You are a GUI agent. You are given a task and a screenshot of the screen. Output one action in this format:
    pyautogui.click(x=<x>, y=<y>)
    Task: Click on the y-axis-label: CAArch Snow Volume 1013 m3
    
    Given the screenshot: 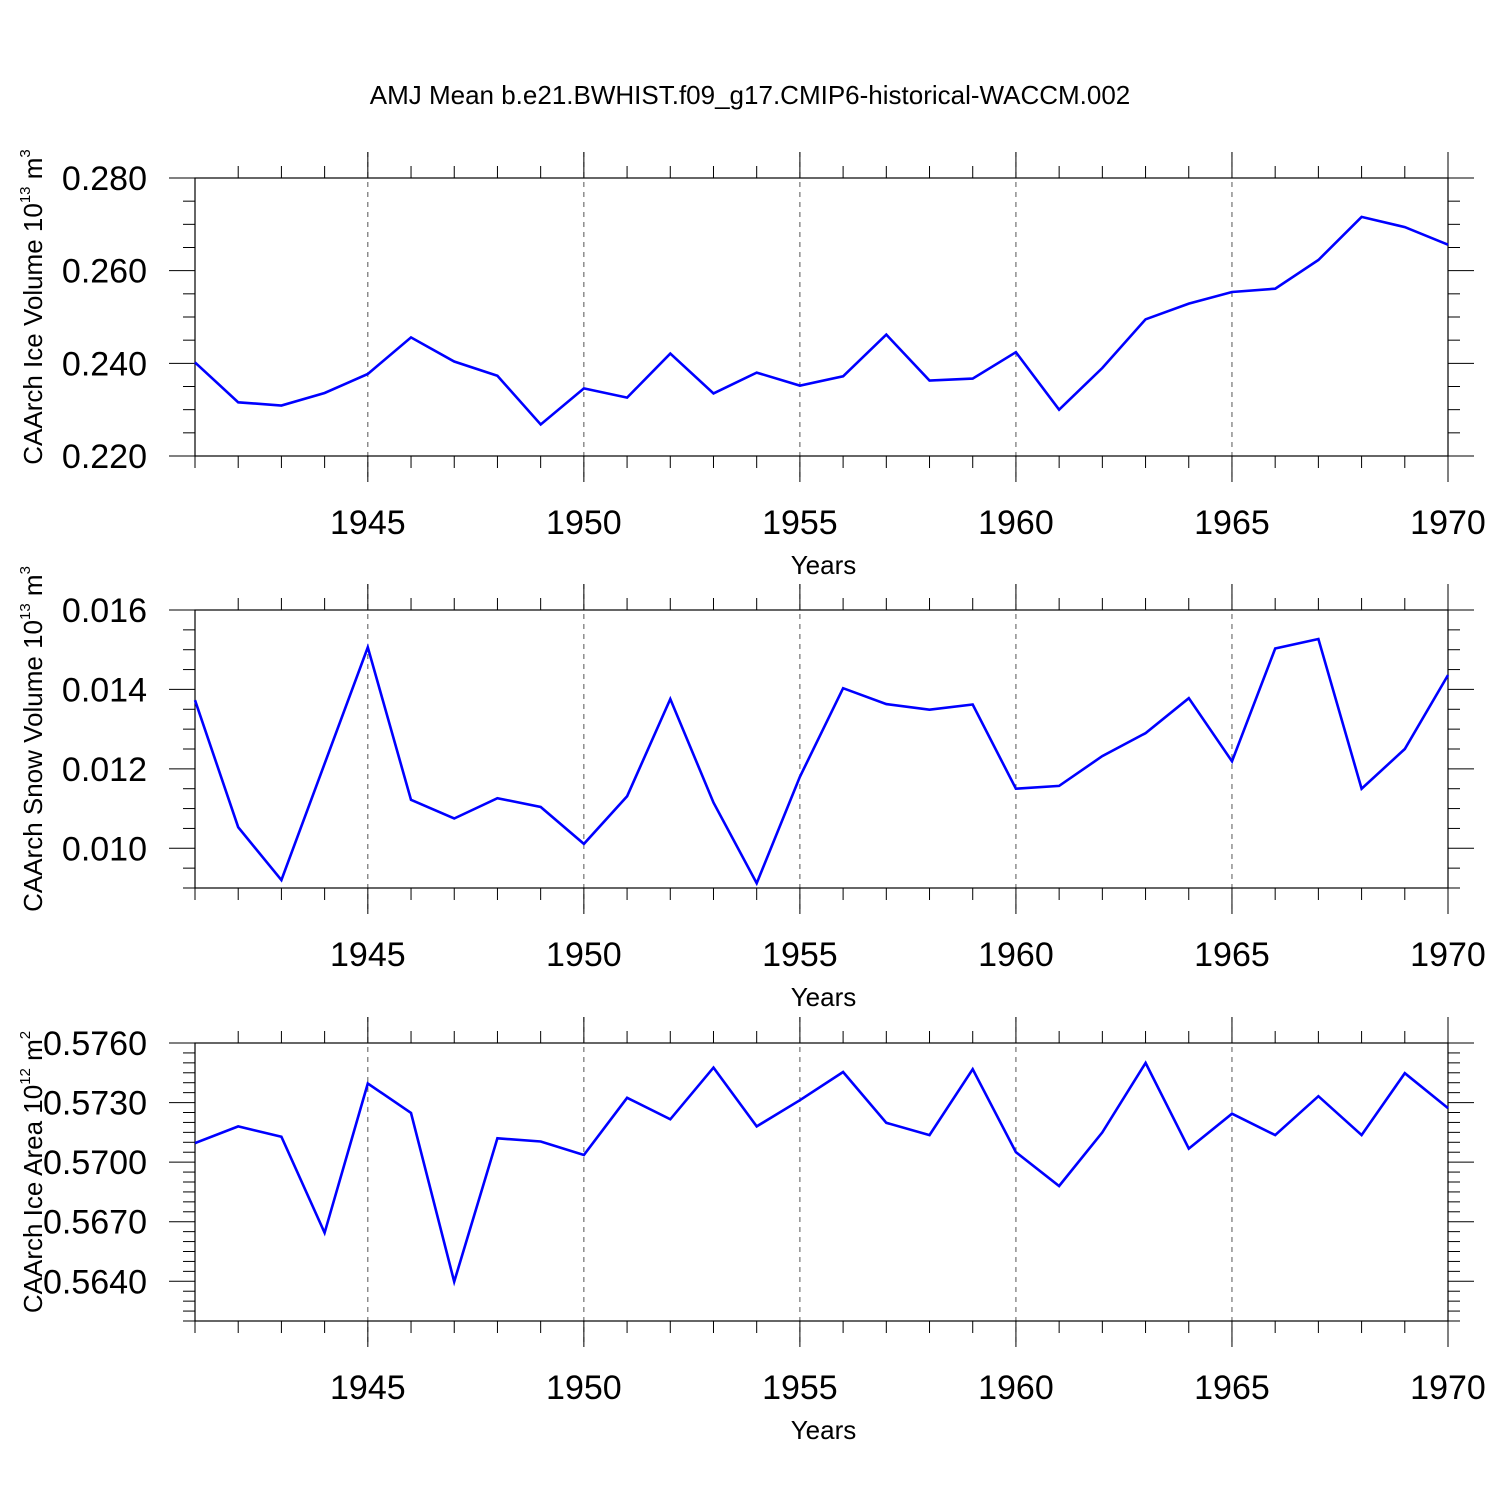 What is the action you would take?
    pyautogui.click(x=32, y=739)
    